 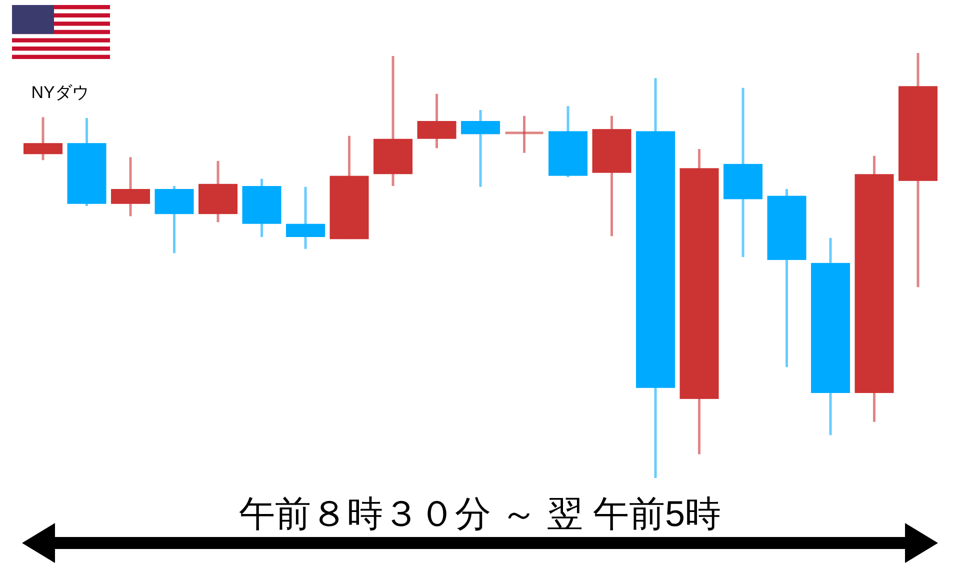 What do you see at coordinates (60, 92) in the screenshot?
I see `text: NYダウ` at bounding box center [60, 92].